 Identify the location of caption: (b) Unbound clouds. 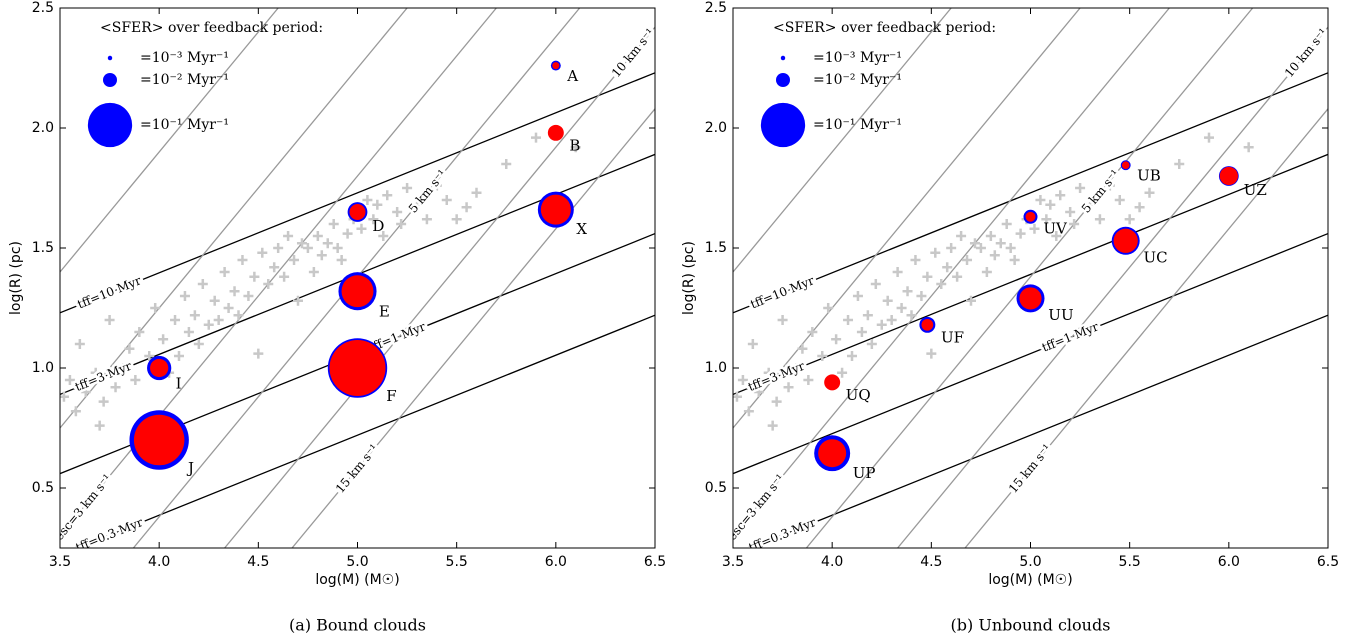
(1031, 625).